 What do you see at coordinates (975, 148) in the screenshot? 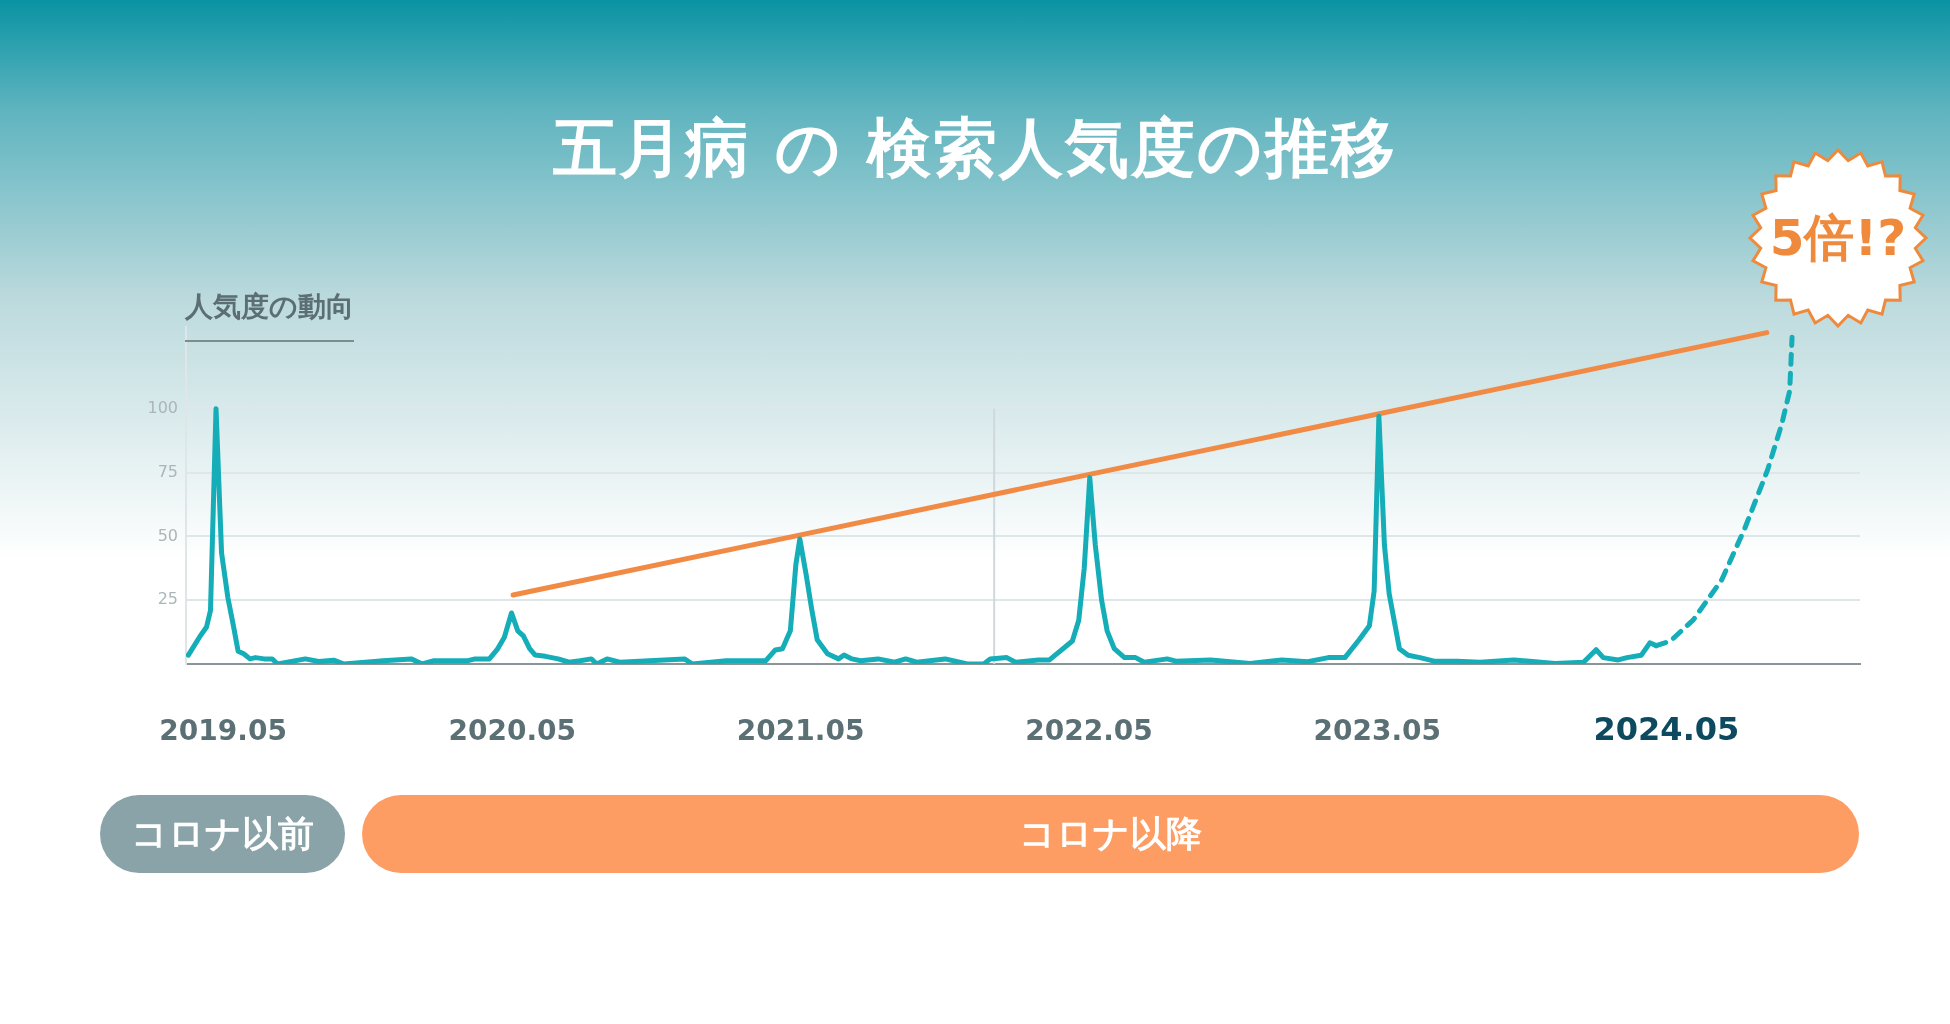
I see `chart-title: 五月病 の 検索人気度の推移` at bounding box center [975, 148].